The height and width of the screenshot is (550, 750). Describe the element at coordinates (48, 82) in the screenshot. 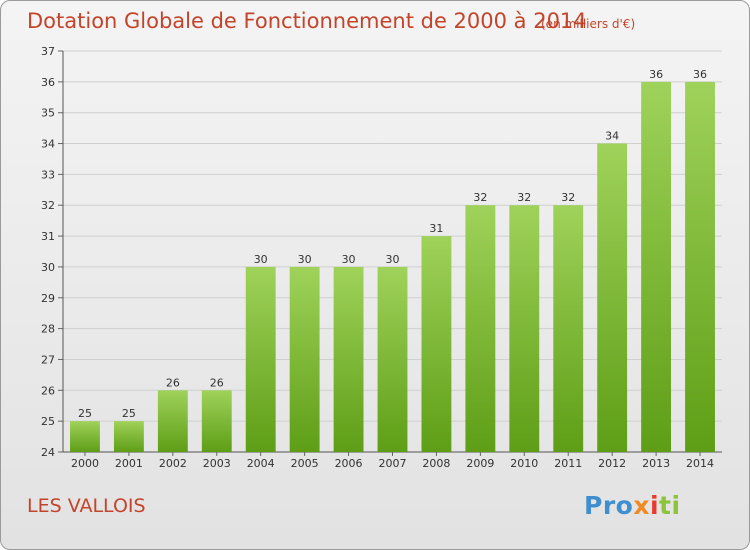

I see `y-tick-label: 36` at that location.